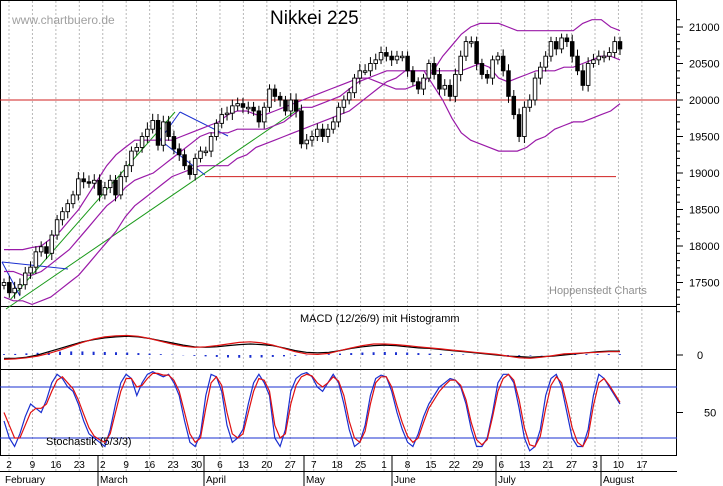 The image size is (723, 486). I want to click on x-tick-label: 8, so click(408, 465).